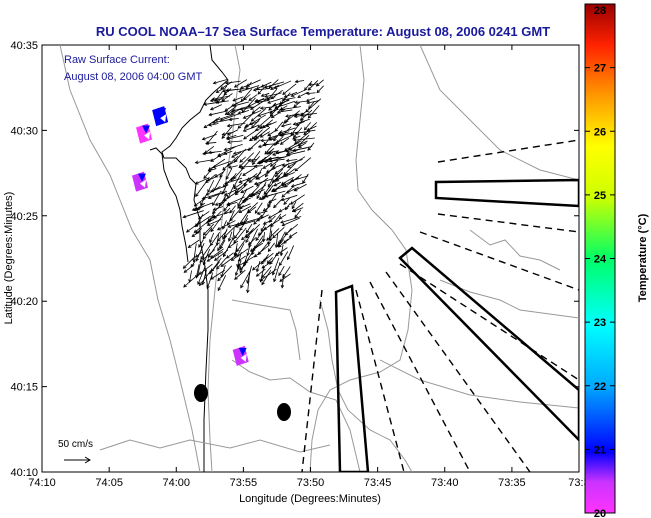 The width and height of the screenshot is (651, 518). I want to click on colorbar-ticks: 20 21 22 23 24 25 26 27 28, so click(600, 260).